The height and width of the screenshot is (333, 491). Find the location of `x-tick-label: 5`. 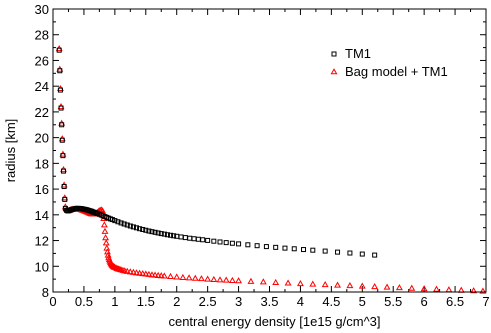

x-tick-label: 5 is located at coordinates (362, 301).